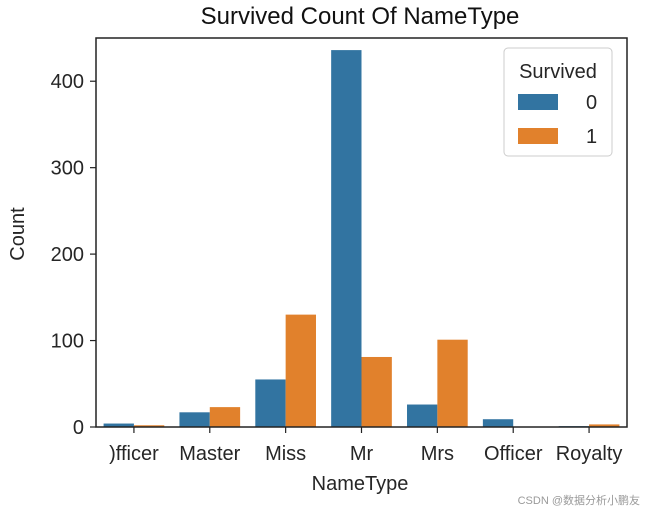 This screenshot has height=514, width=650. I want to click on watermark: CSDN @数据分析小鹏友, so click(578, 501).